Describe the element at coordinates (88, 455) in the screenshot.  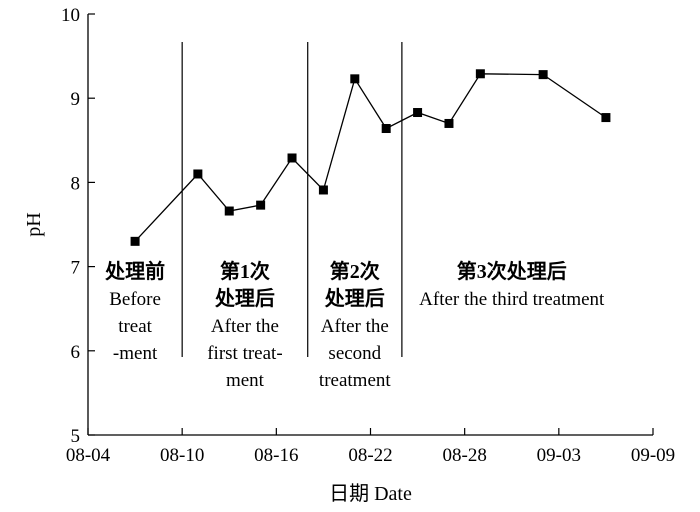
I see `x-tick-label: 08-04` at that location.